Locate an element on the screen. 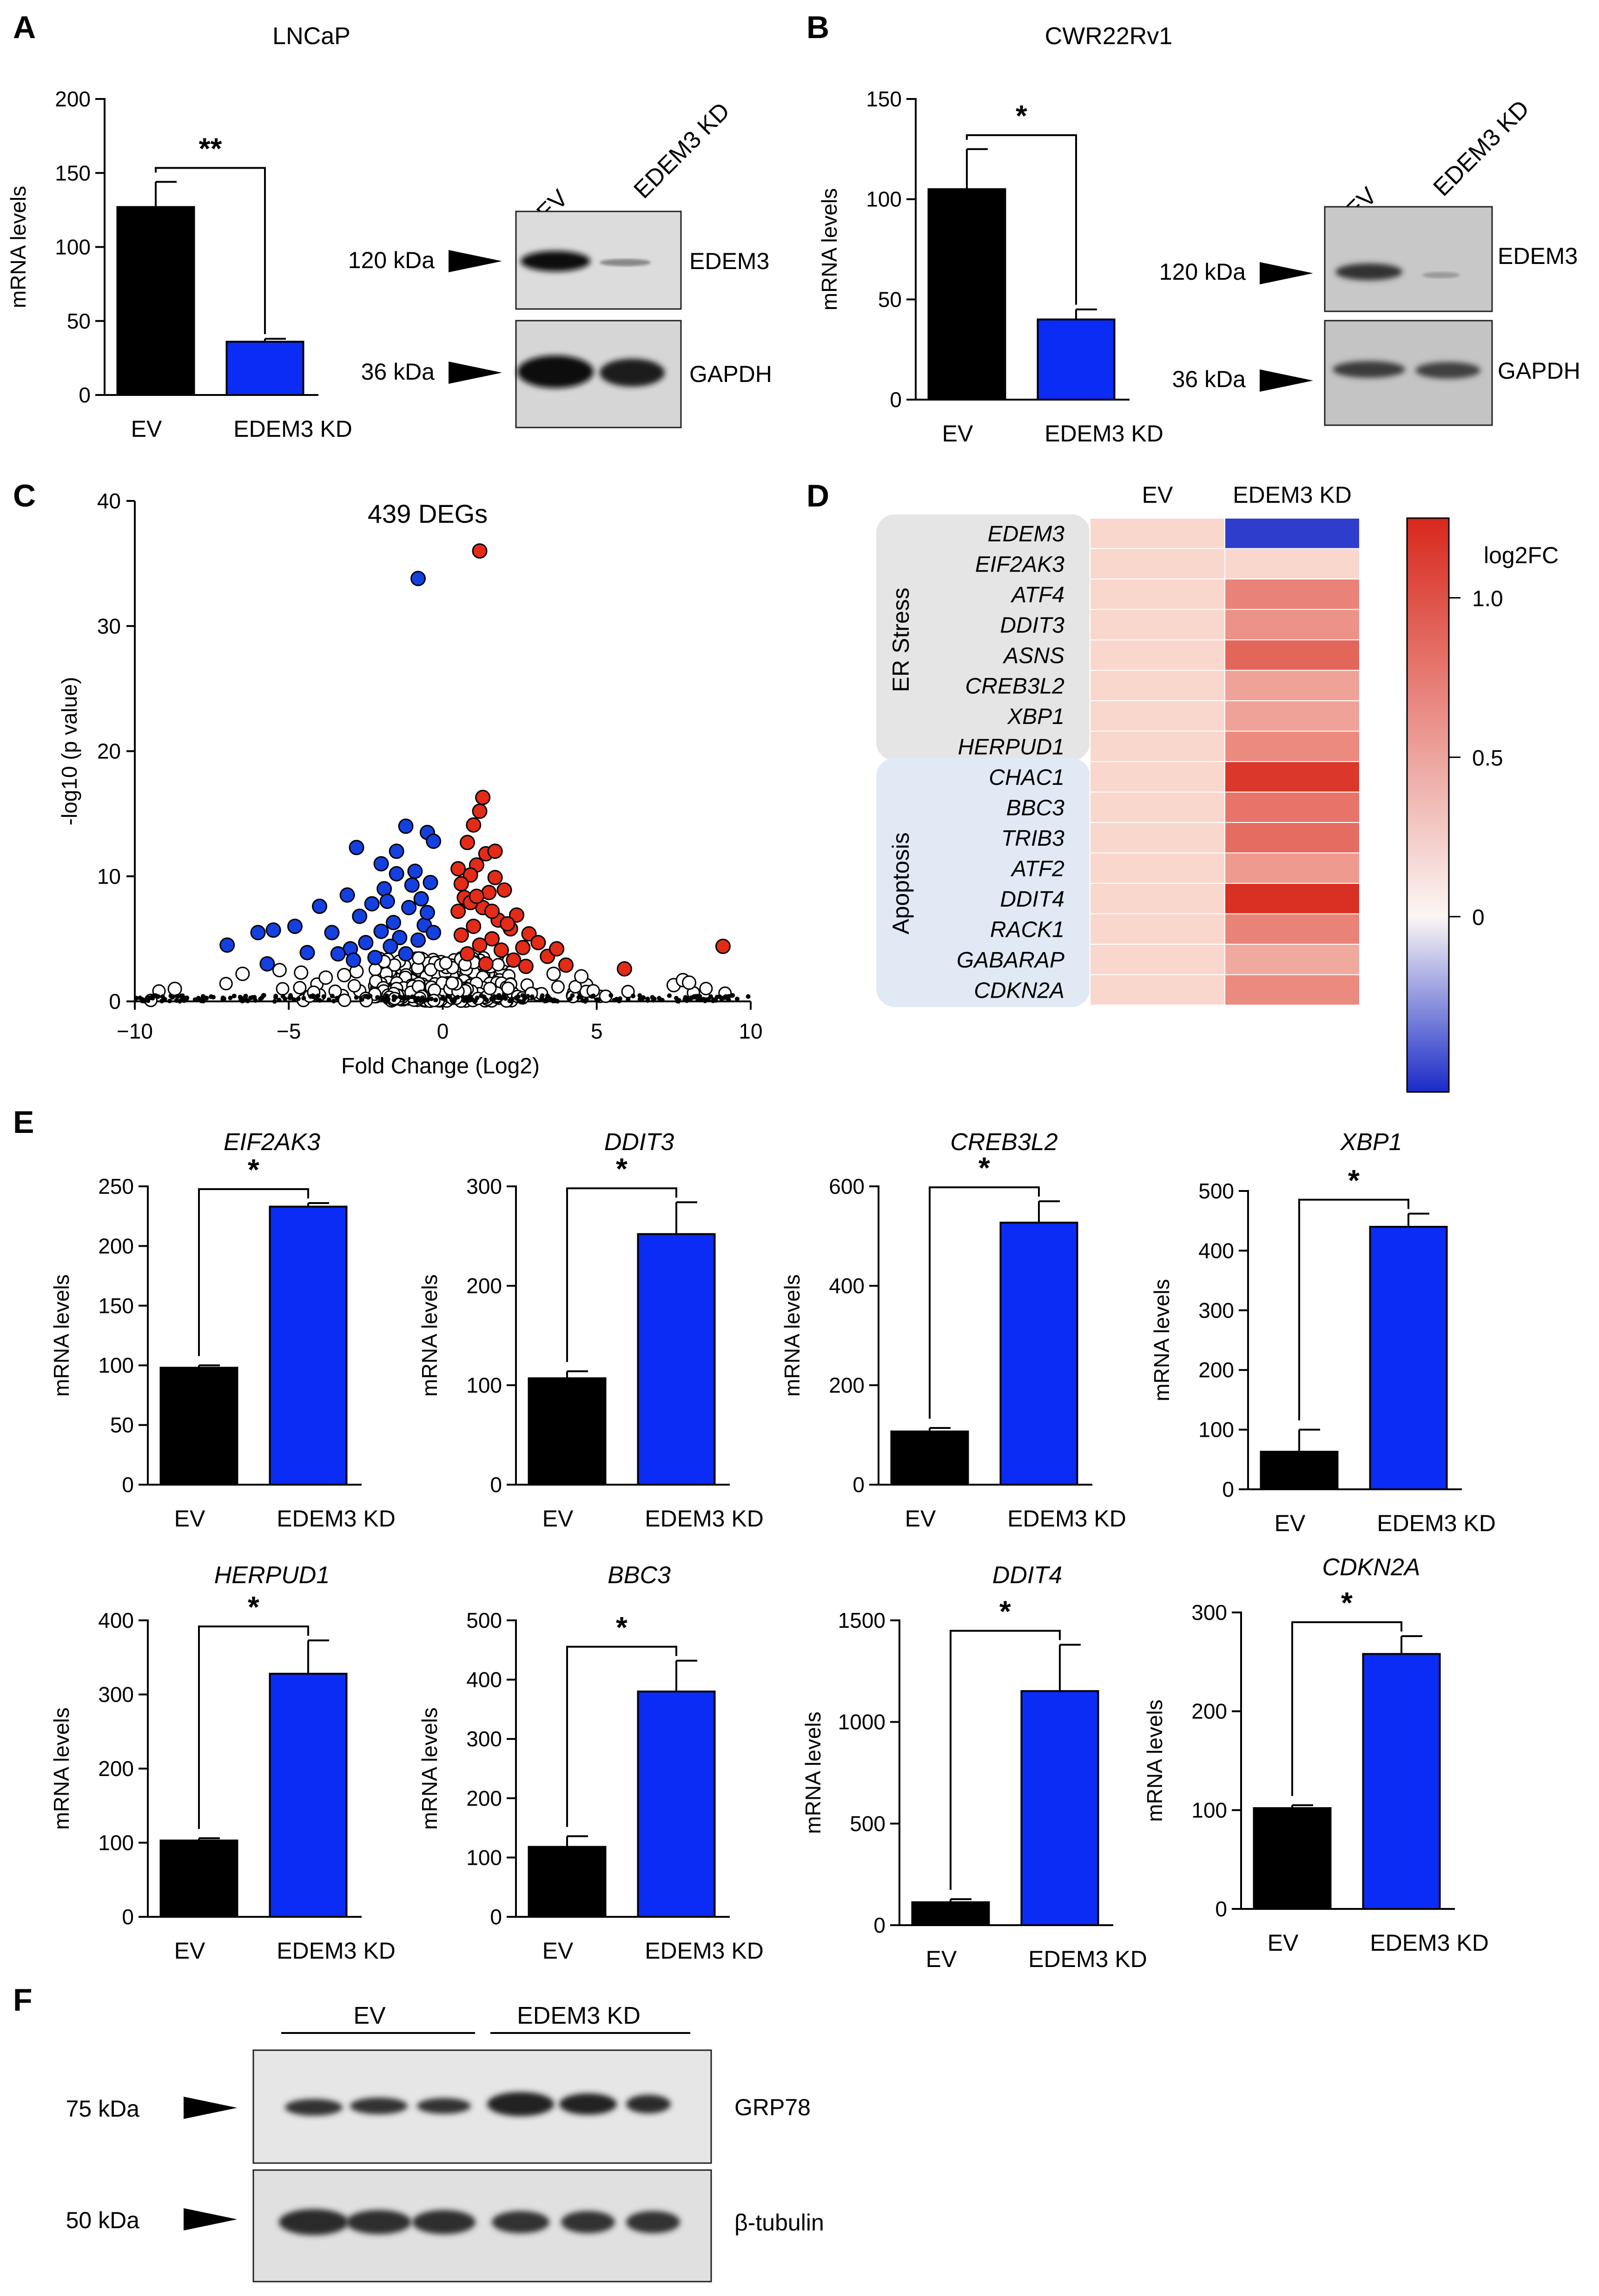 This screenshot has width=1599, height=2296. bar-edem3-kd is located at coordinates (309, 1346).